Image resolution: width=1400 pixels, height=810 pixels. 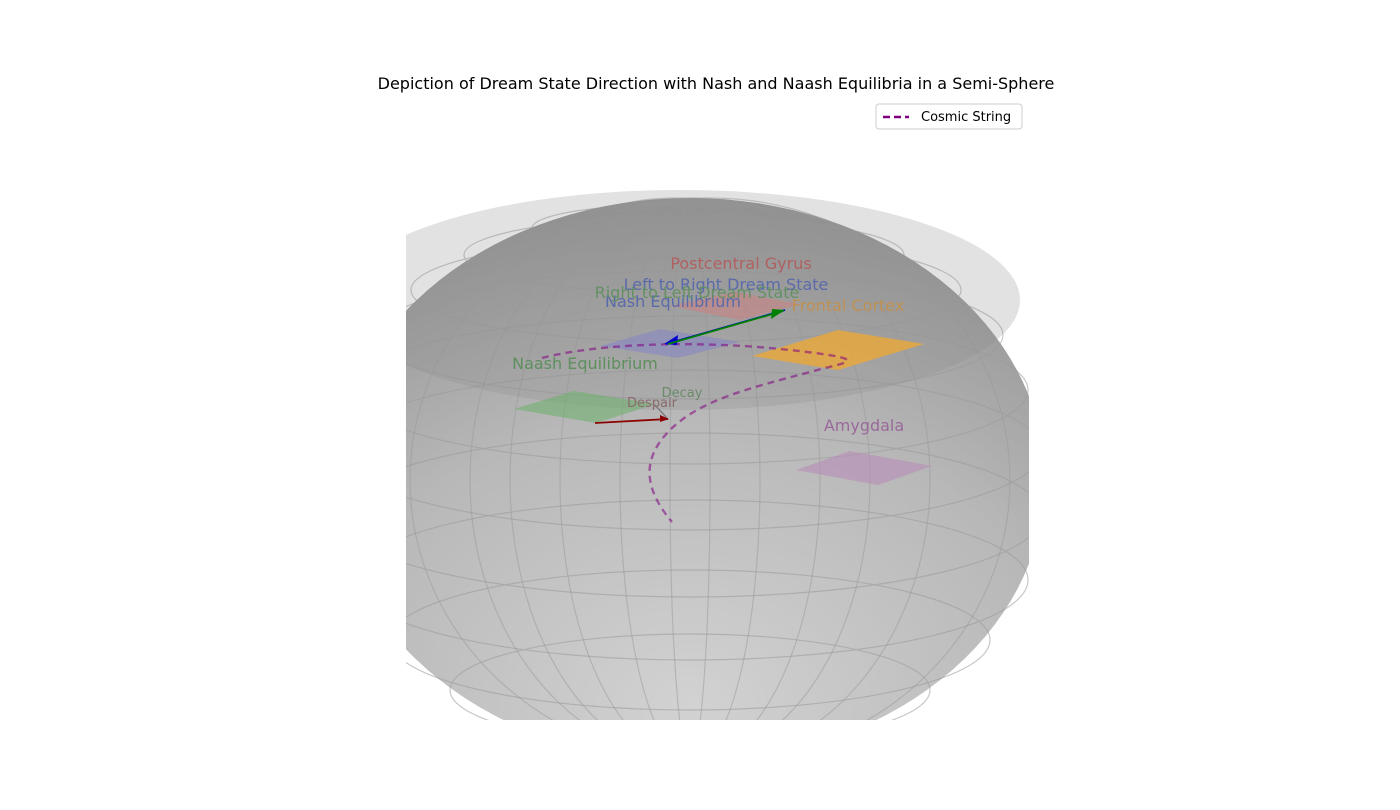 I want to click on legend: Cosmic String, so click(x=949, y=116).